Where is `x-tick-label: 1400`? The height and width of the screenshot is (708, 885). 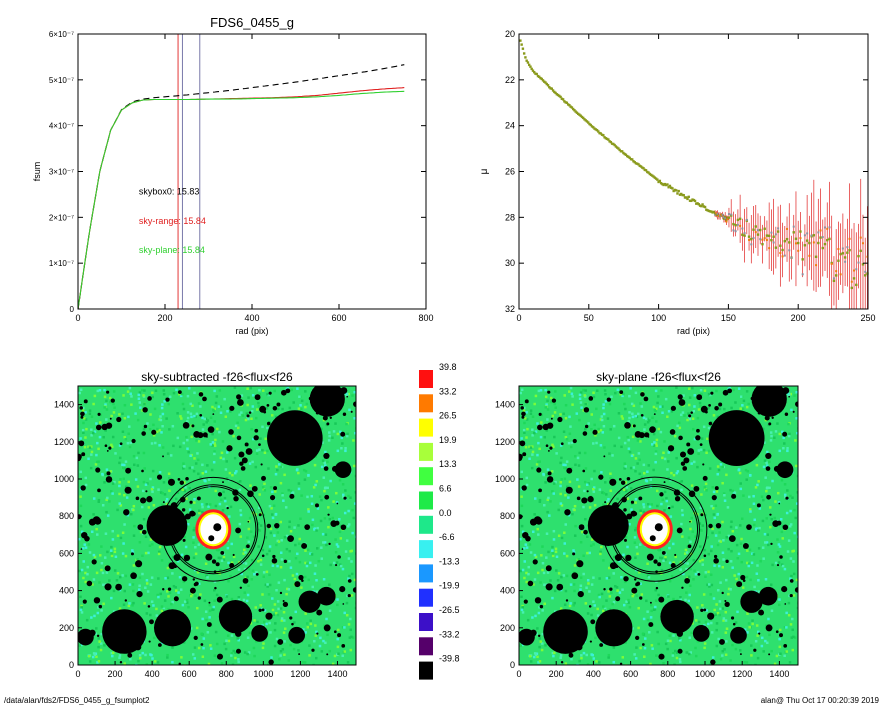
x-tick-label: 1400 is located at coordinates (779, 674).